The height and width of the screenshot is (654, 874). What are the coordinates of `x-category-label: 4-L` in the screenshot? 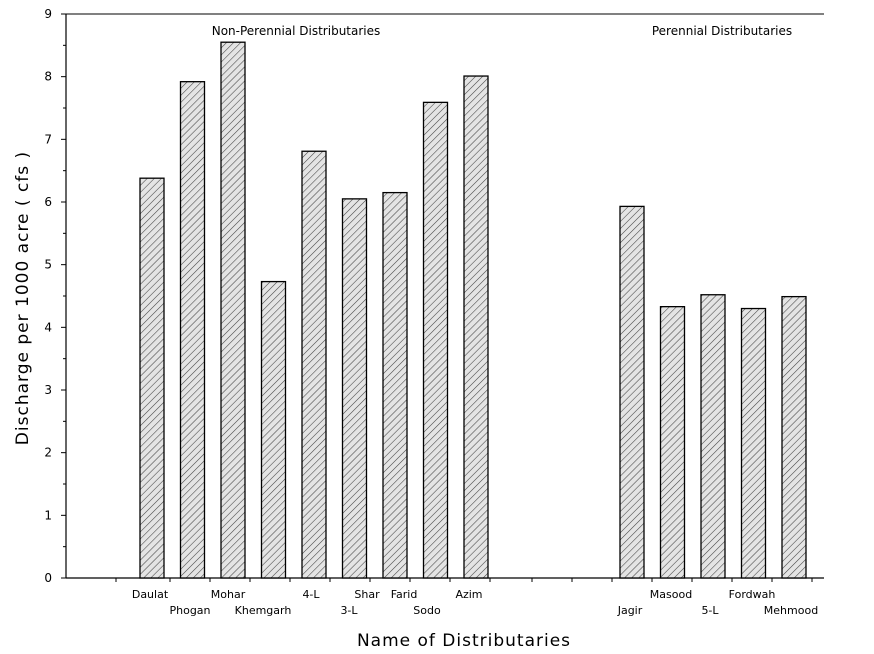 It's located at (311, 594).